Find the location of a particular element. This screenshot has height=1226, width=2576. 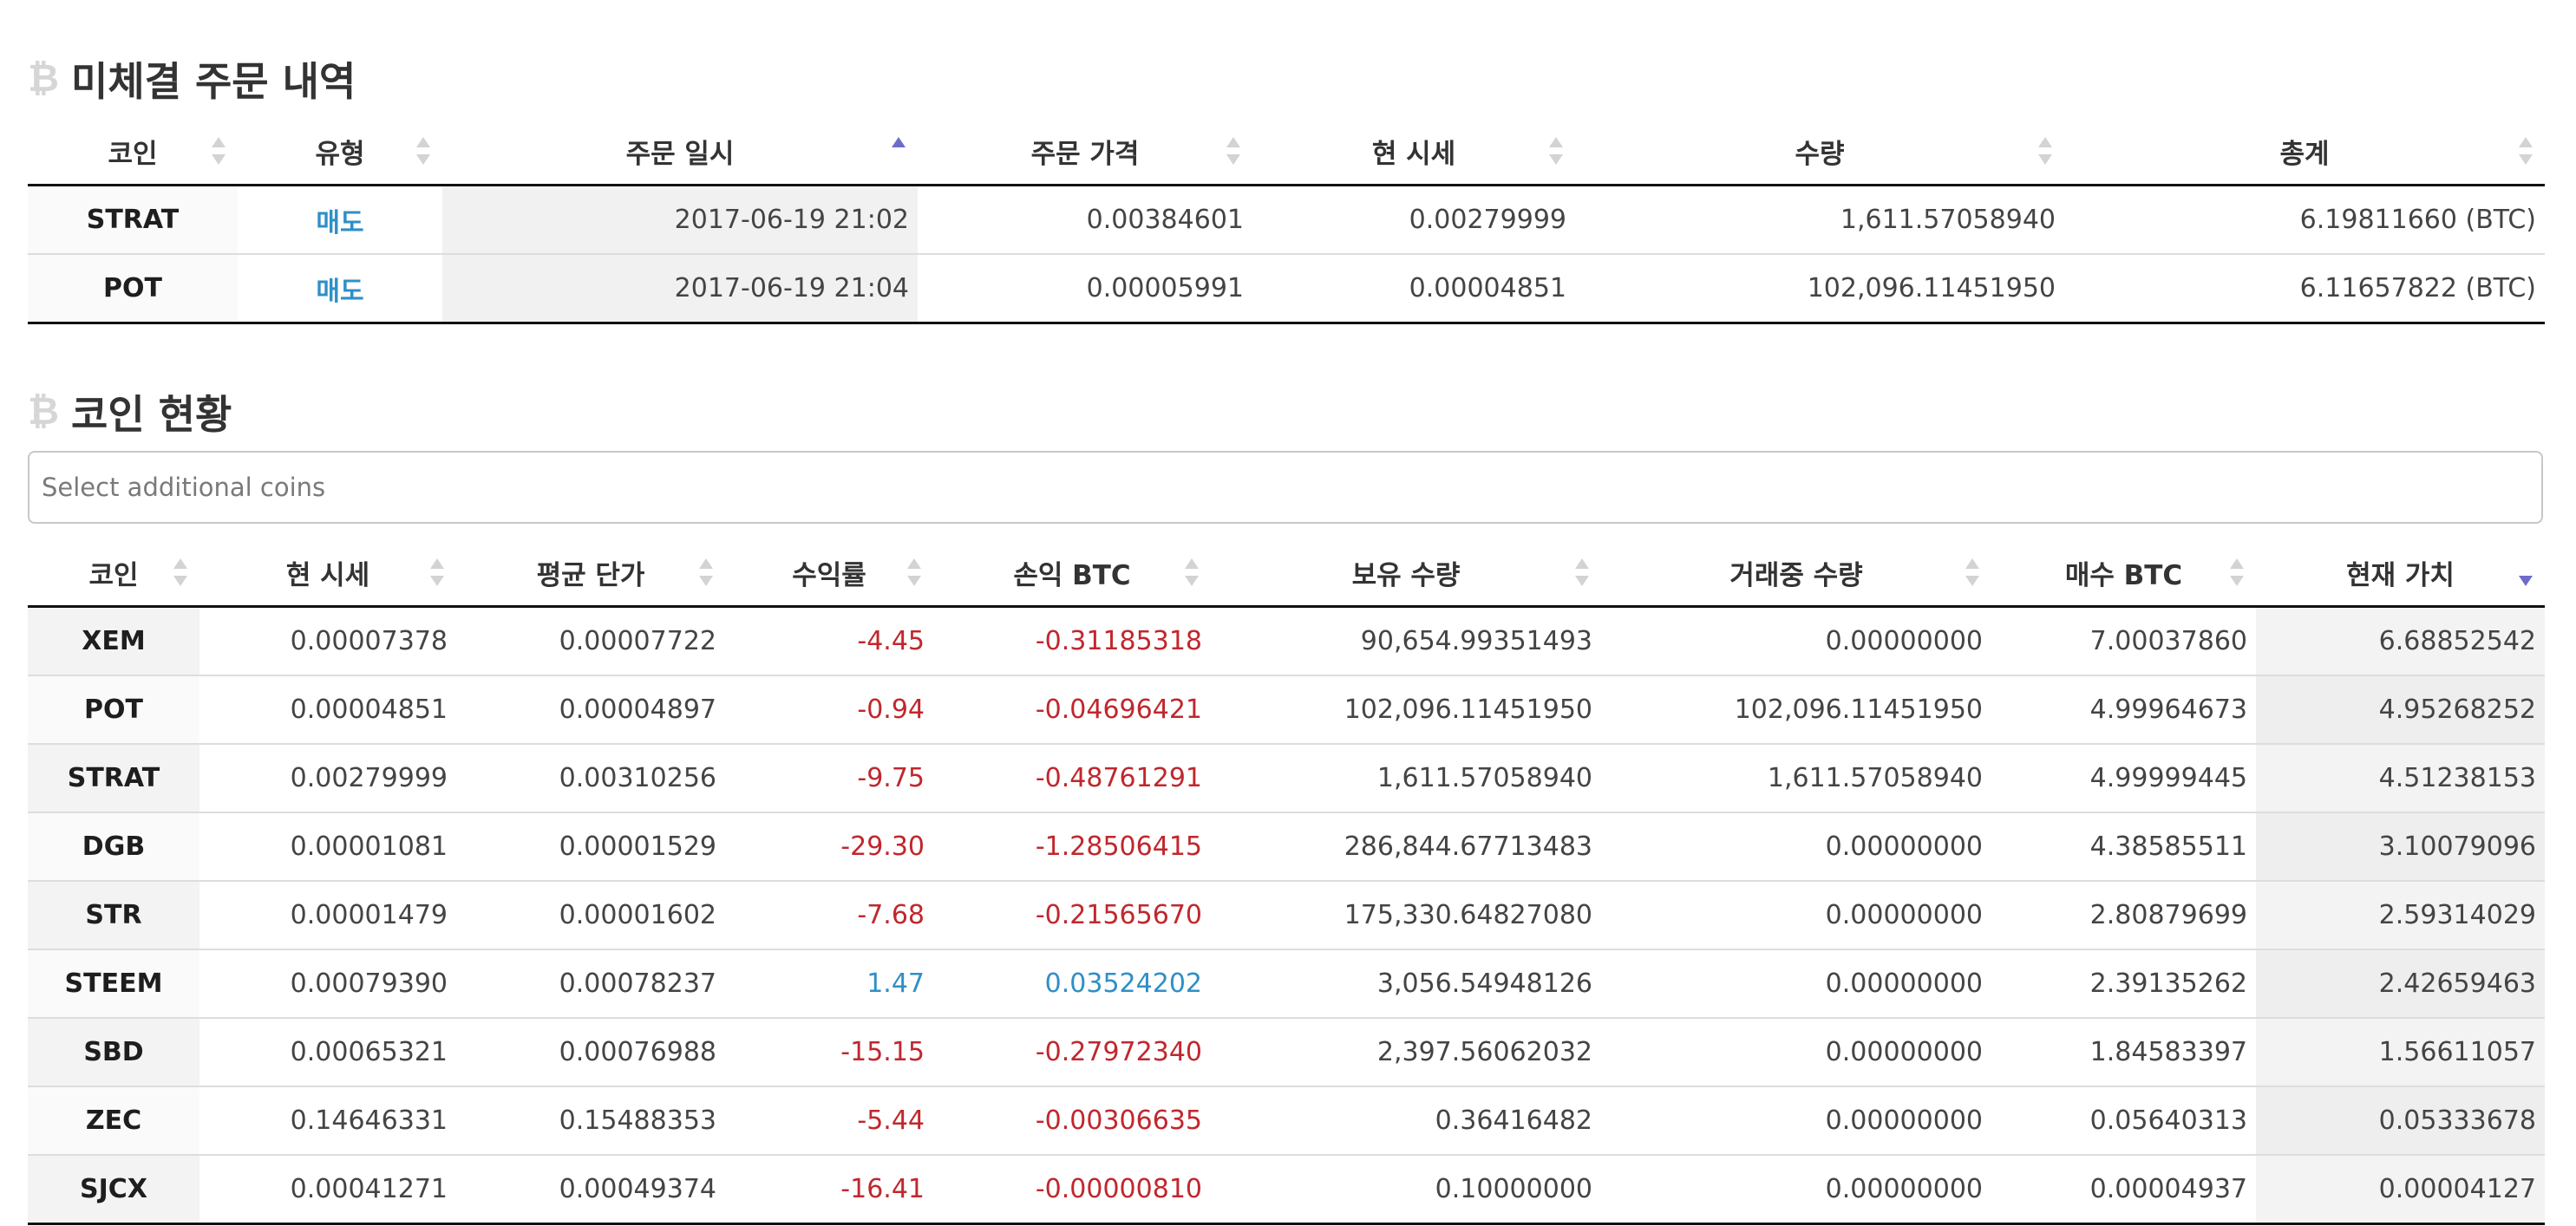

coin-select-input is located at coordinates (1285, 487).